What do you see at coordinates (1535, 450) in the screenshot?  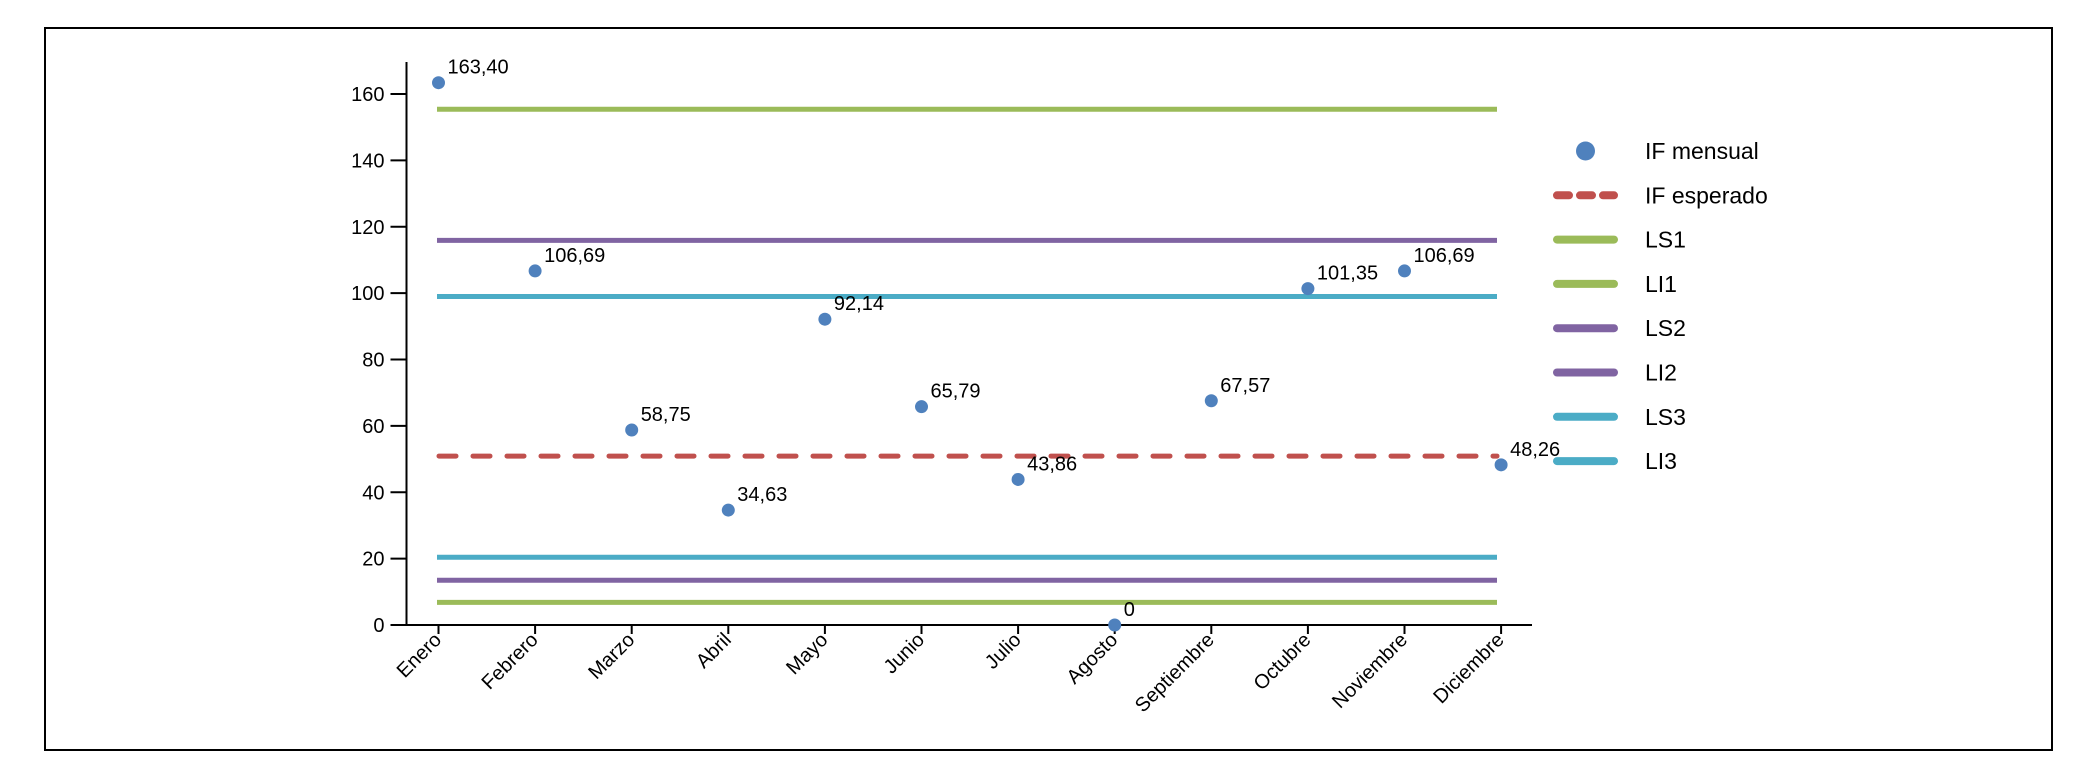 I see `data-label: 48,26` at bounding box center [1535, 450].